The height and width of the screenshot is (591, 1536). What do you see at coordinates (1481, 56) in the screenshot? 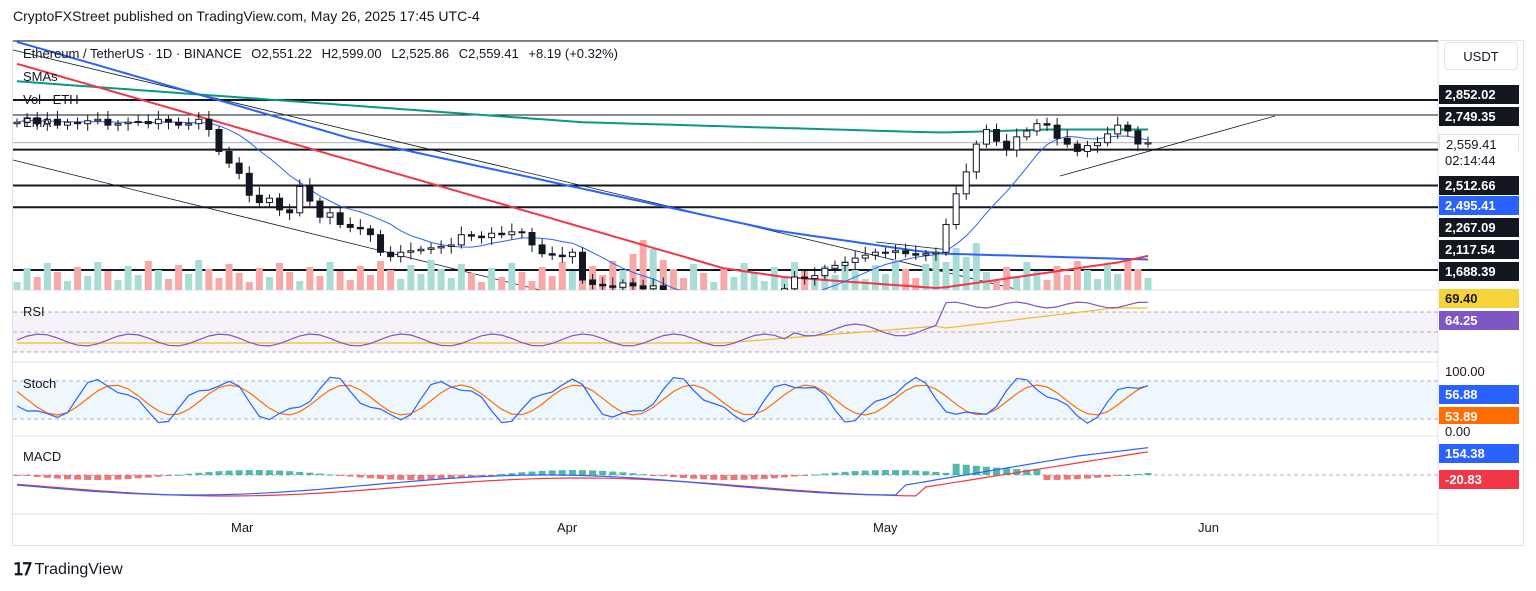
I see `currency-button: USDT` at bounding box center [1481, 56].